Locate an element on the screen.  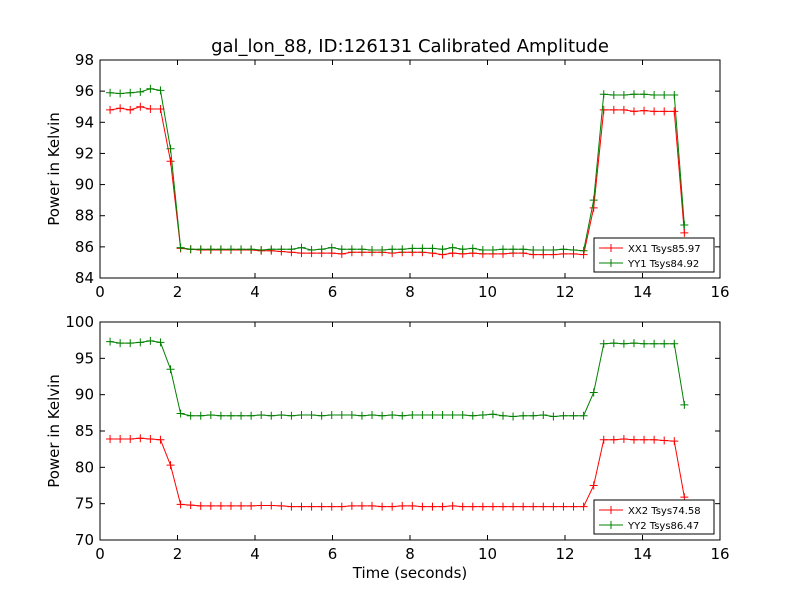
y-tick-label: 75 is located at coordinates (84, 504).